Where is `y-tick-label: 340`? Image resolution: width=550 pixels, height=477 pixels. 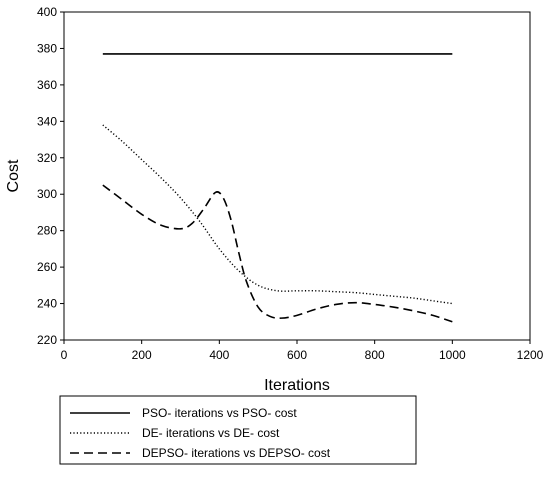 y-tick-label: 340 is located at coordinates (47, 121).